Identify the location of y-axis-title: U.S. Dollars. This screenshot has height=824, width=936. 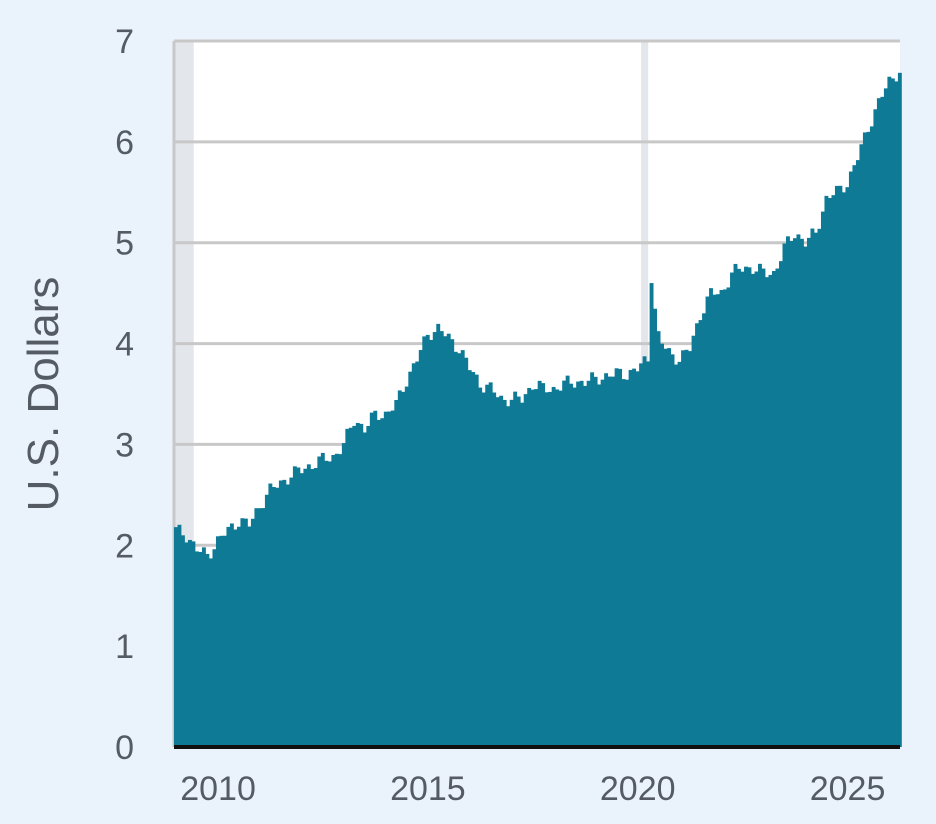
(43, 394).